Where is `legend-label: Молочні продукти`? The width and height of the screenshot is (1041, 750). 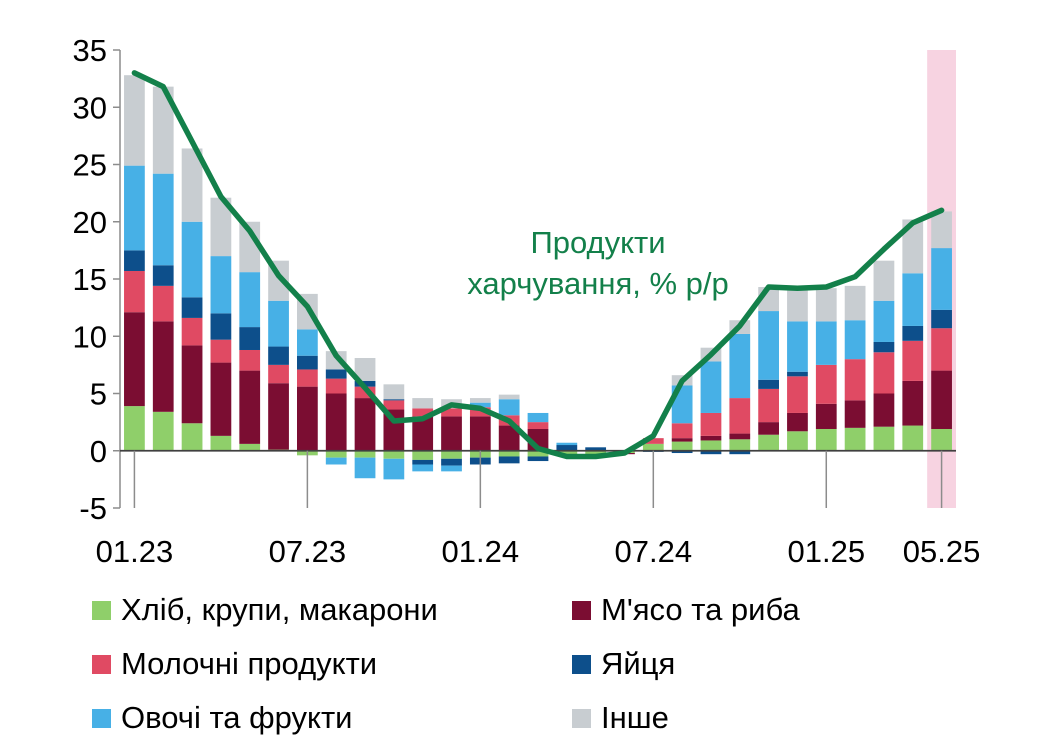
legend-label: Молочні продукти is located at coordinates (249, 663).